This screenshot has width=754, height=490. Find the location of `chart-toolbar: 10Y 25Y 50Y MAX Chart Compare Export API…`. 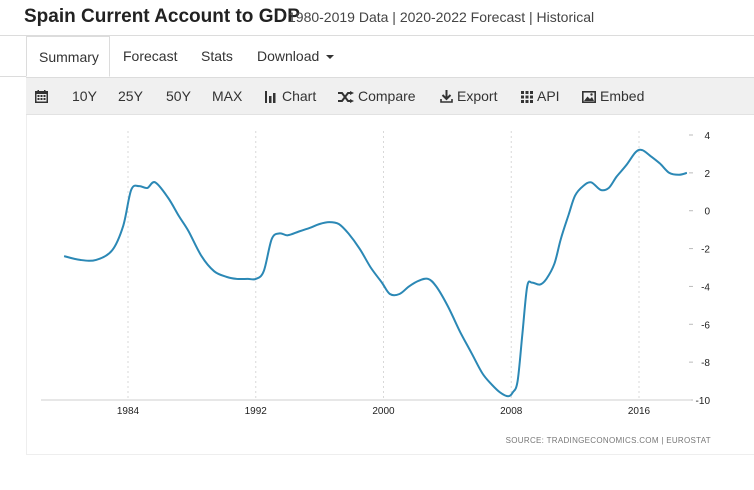

chart-toolbar: 10Y 25Y 50Y MAX Chart Compare Export API… is located at coordinates (390, 96).